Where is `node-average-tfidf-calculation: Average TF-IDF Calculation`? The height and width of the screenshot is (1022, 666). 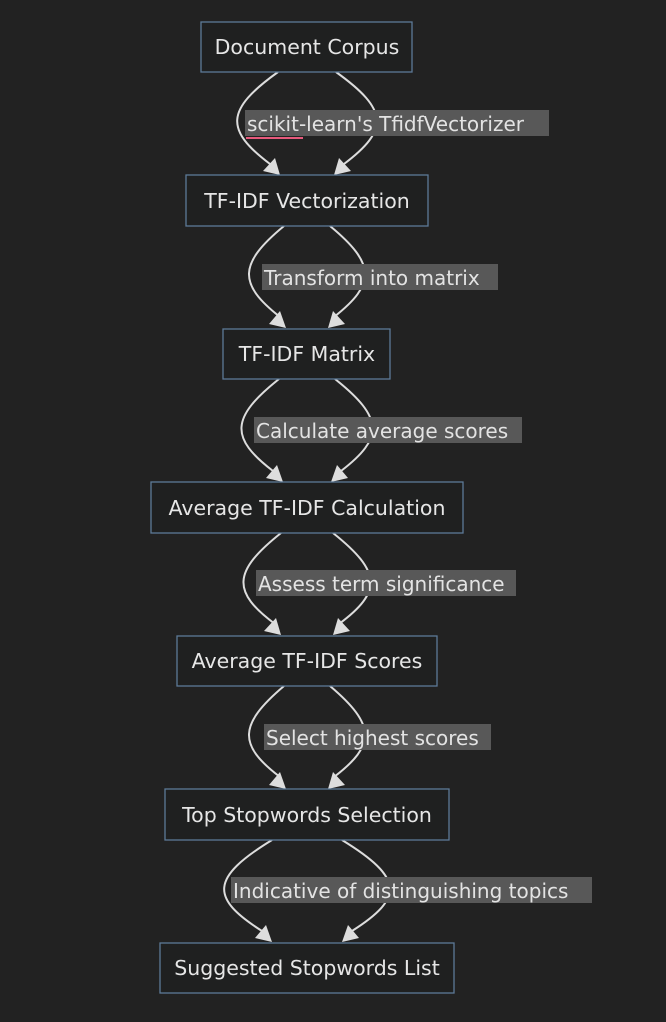
node-average-tfidf-calculation: Average TF-IDF Calculation is located at coordinates (307, 507).